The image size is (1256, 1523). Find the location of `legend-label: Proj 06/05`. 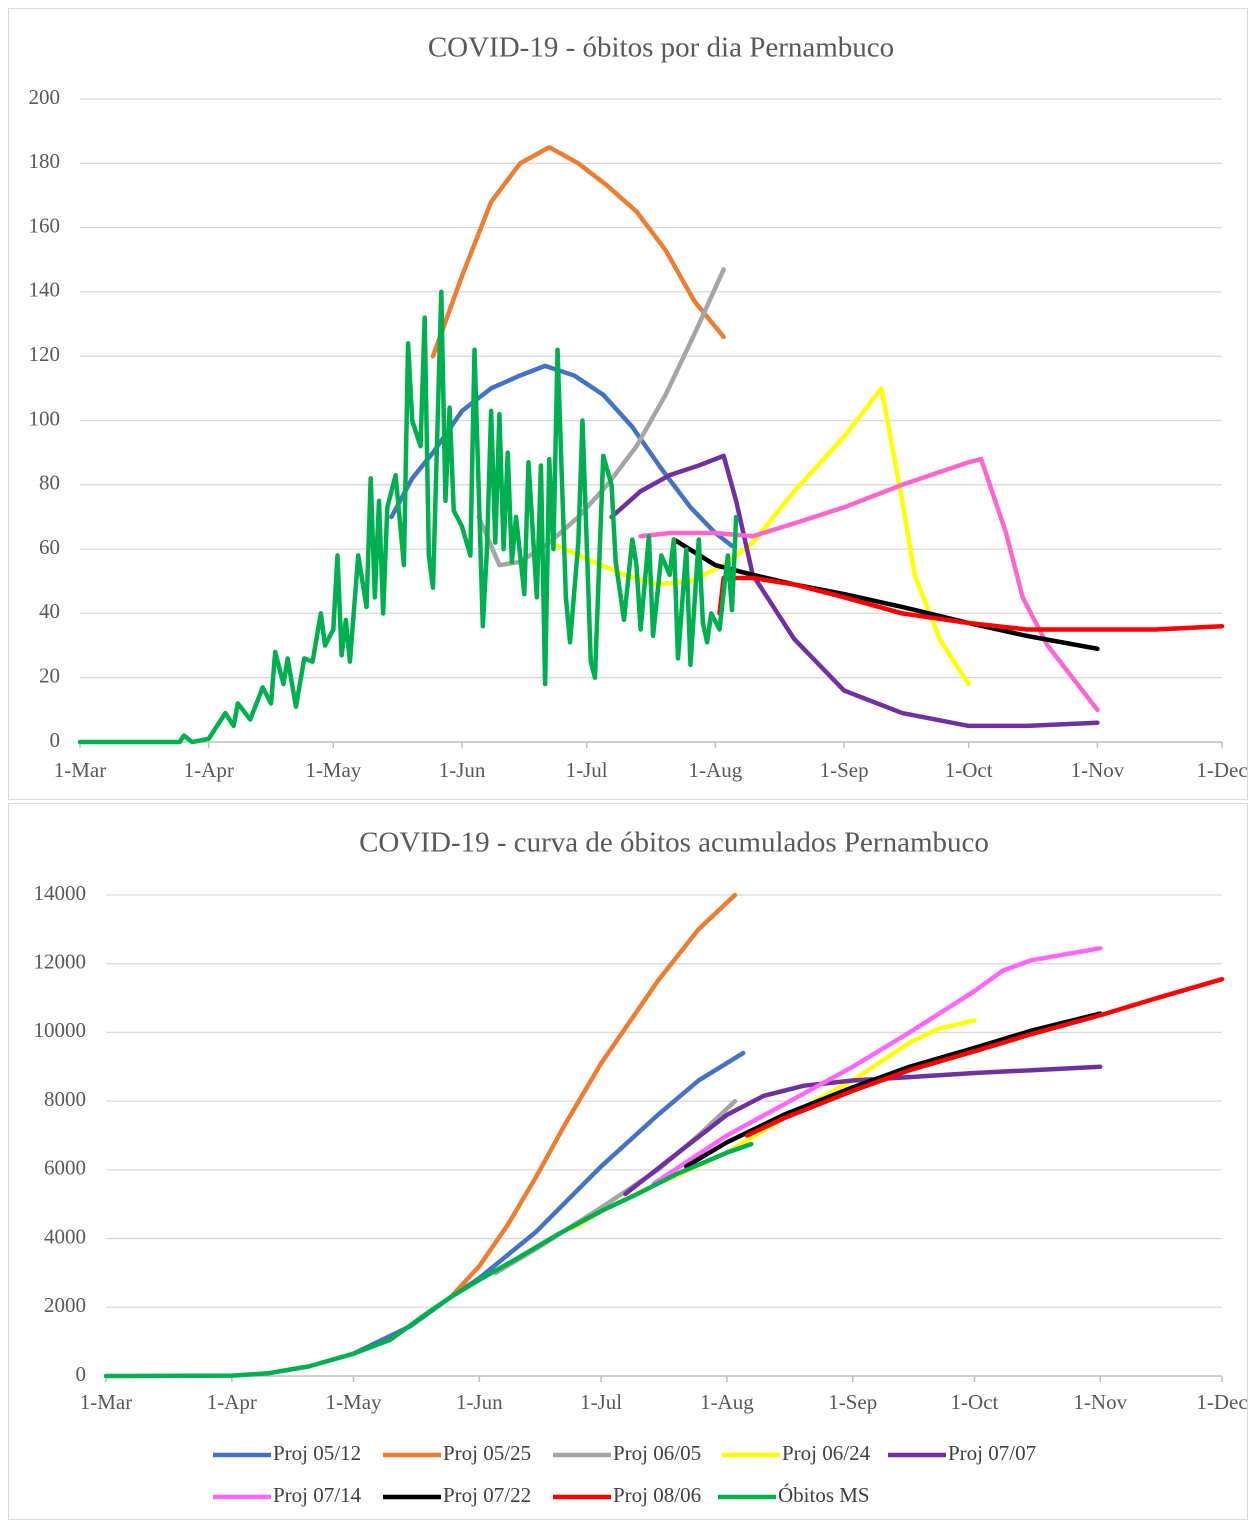

legend-label: Proj 06/05 is located at coordinates (657, 1453).